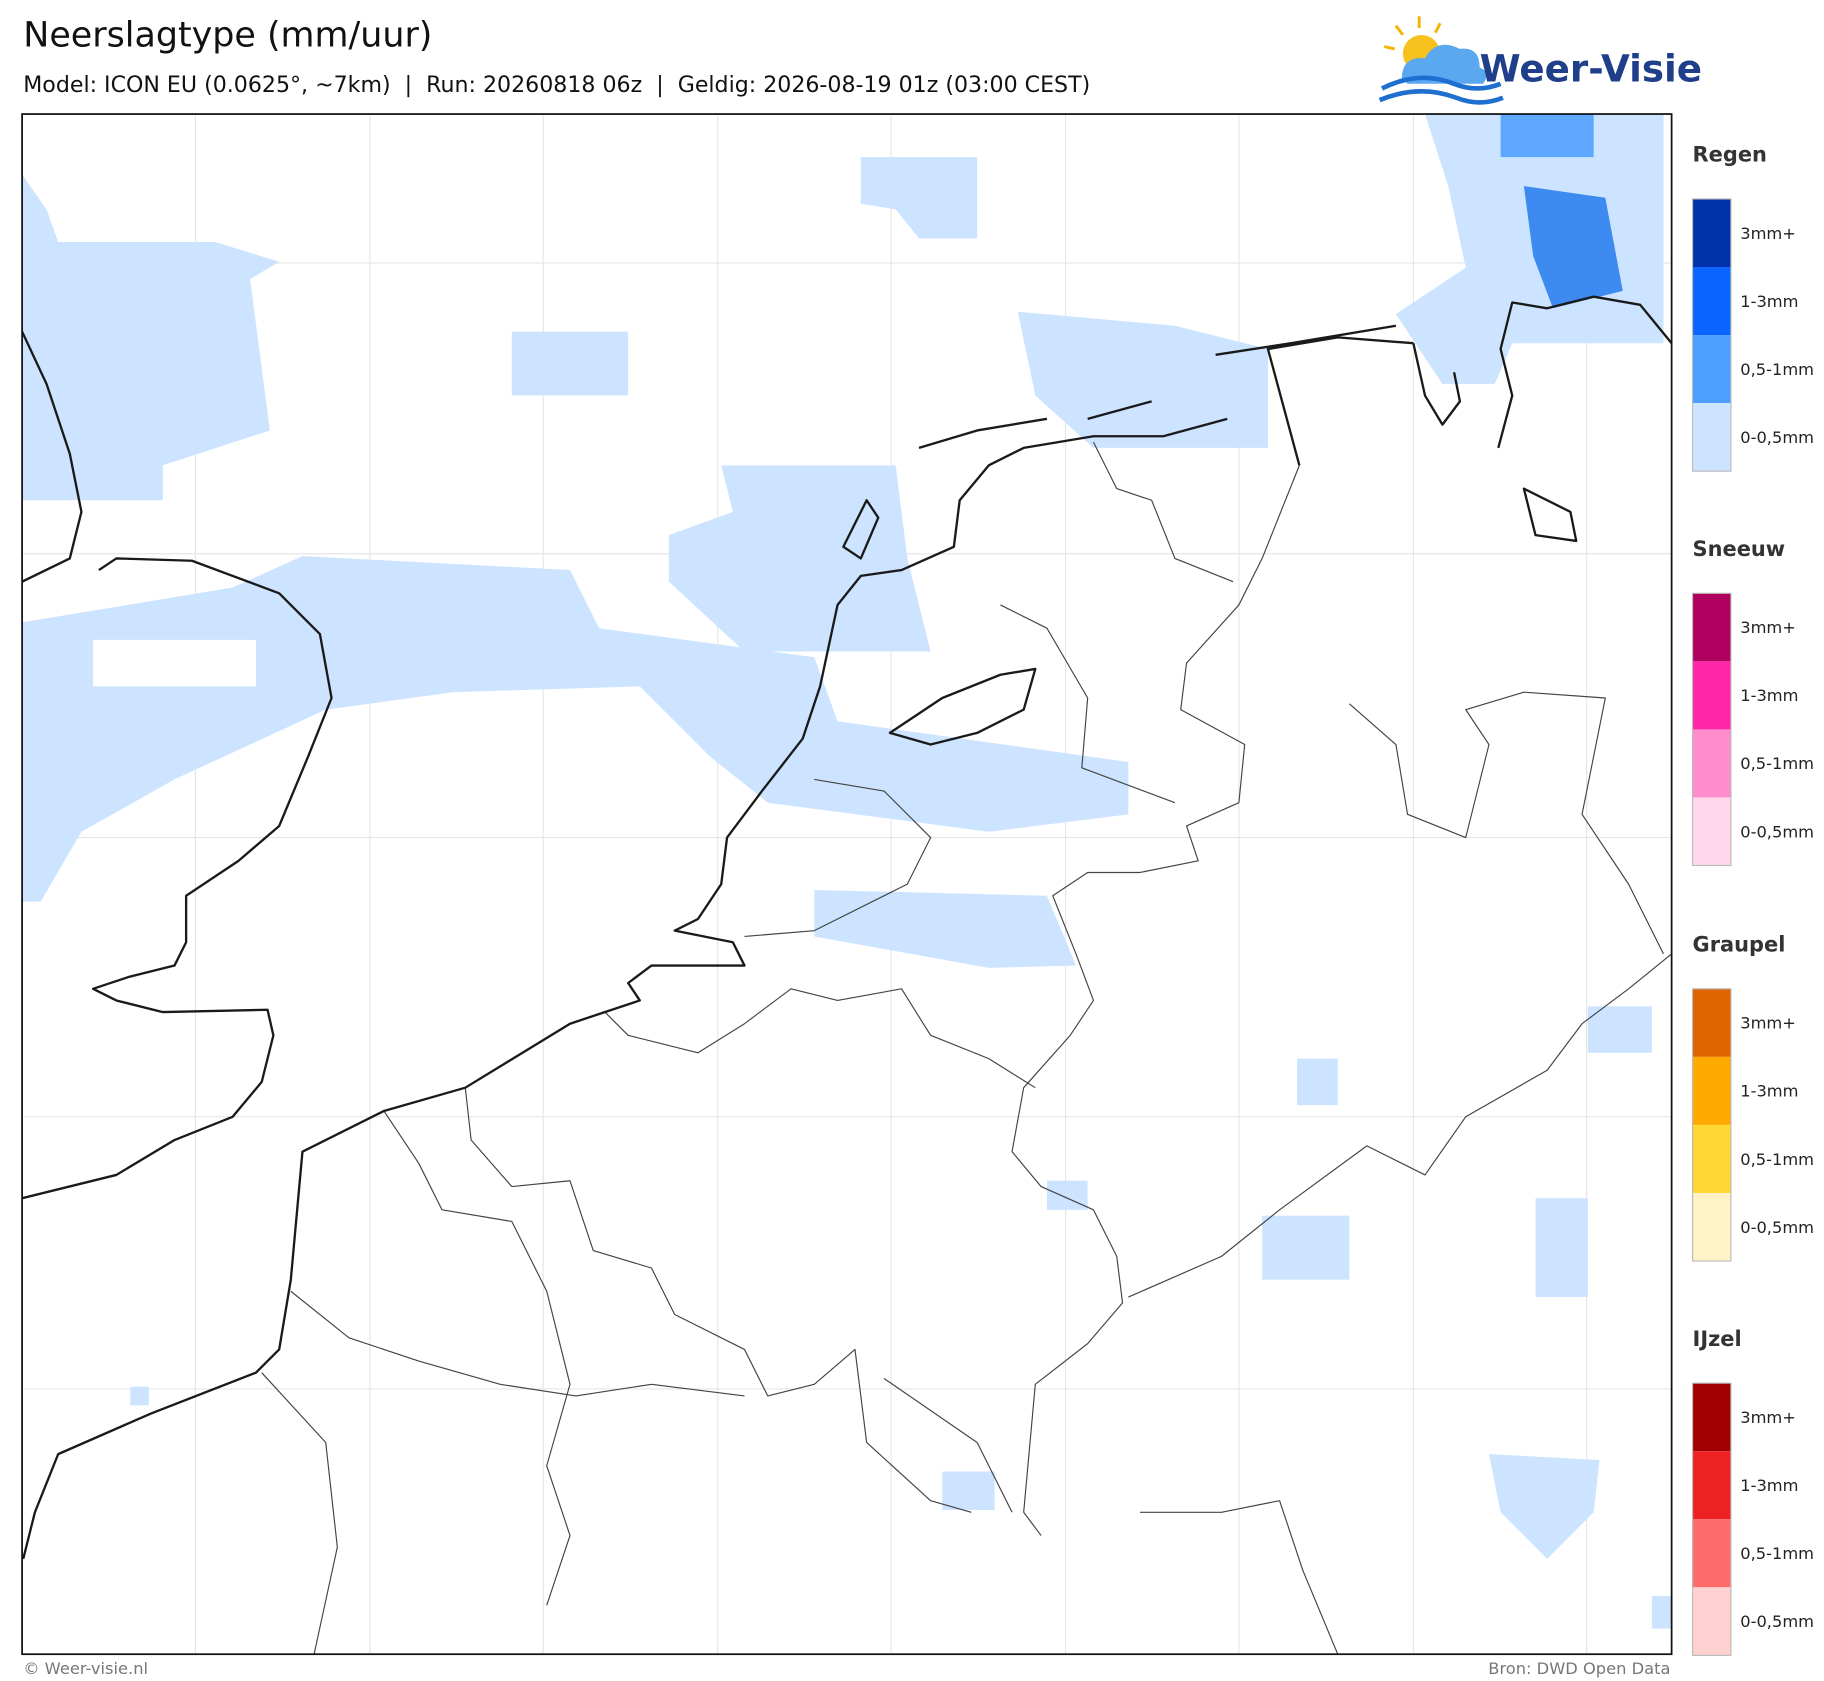 Image resolution: width=1824 pixels, height=1681 pixels. Describe the element at coordinates (1730, 155) in the screenshot. I see `legend-group-title: Regen` at that location.